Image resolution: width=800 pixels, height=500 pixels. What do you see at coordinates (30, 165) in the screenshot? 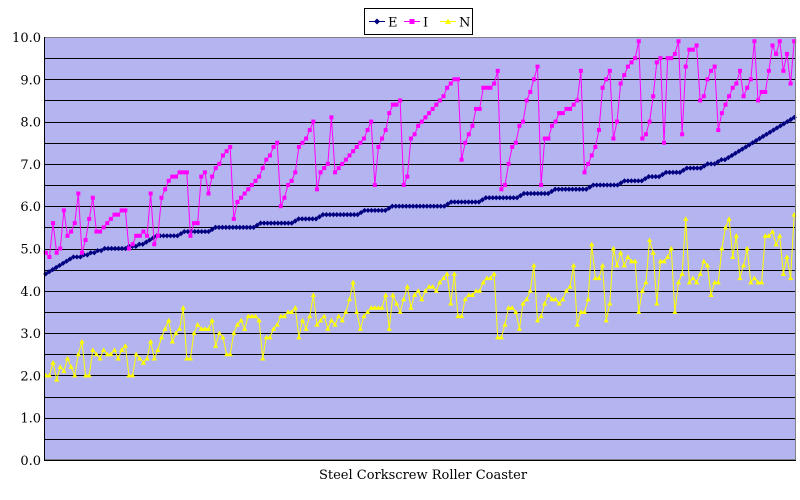
I see `y-tick-label: 7.0` at bounding box center [30, 165].